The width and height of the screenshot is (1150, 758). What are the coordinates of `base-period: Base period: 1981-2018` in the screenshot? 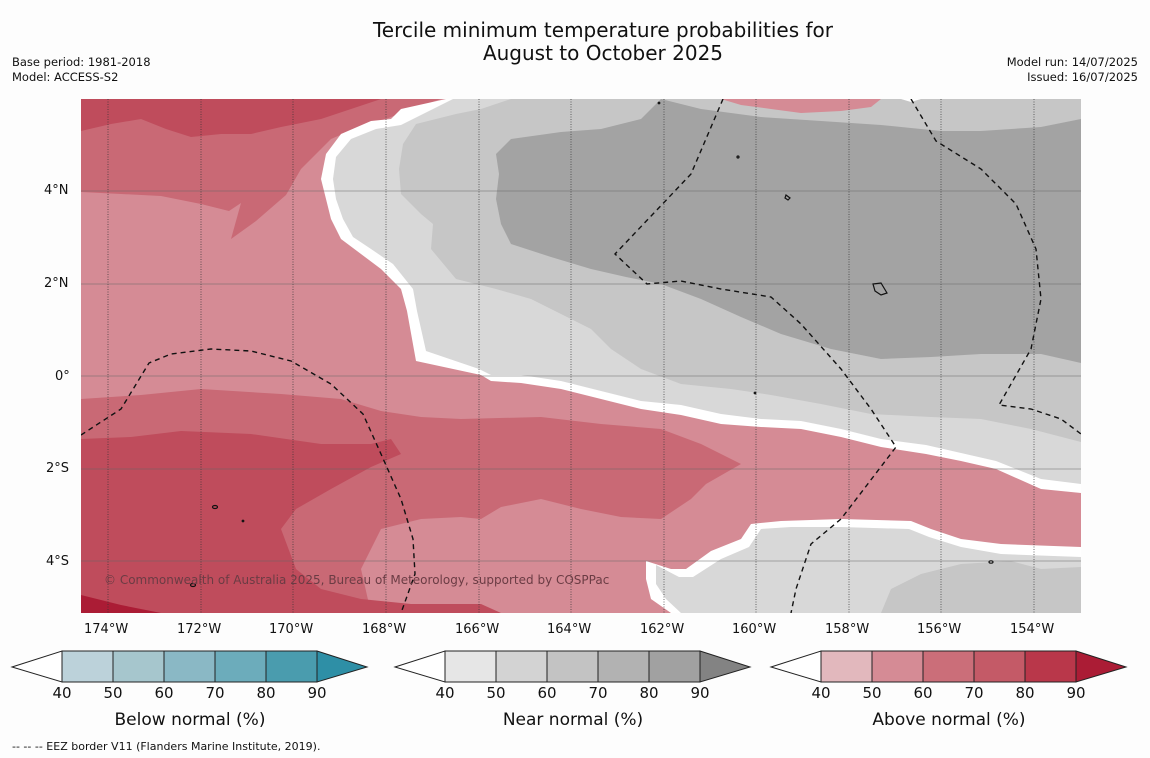 It's located at (81, 62).